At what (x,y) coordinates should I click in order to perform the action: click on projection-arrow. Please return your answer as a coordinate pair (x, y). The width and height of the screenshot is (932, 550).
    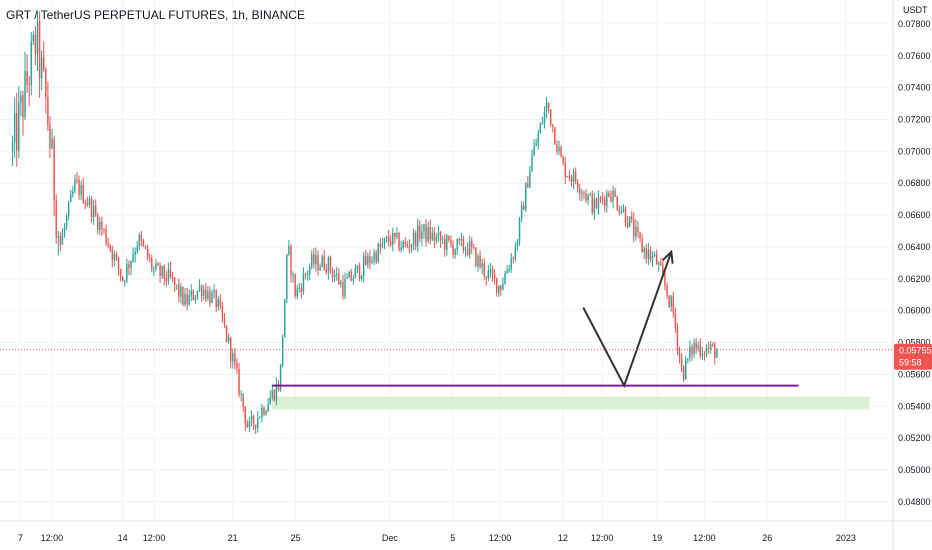
    Looking at the image, I should click on (627, 320).